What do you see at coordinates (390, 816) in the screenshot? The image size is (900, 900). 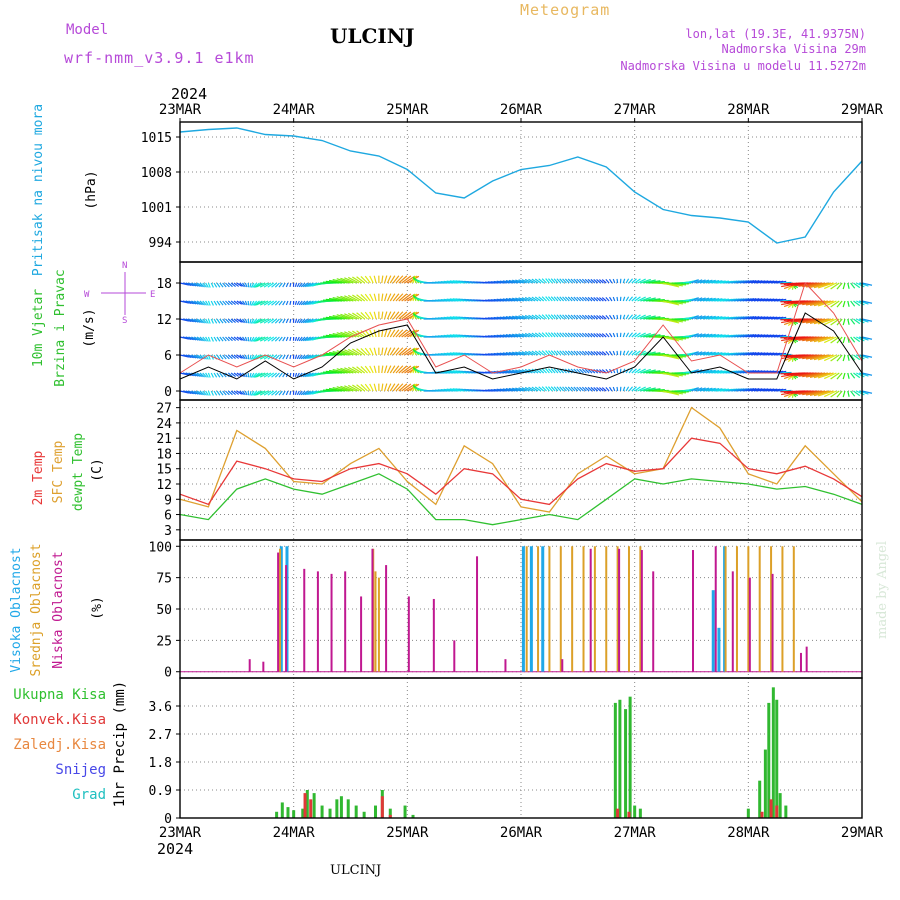 I see `precip-conv-bar` at bounding box center [390, 816].